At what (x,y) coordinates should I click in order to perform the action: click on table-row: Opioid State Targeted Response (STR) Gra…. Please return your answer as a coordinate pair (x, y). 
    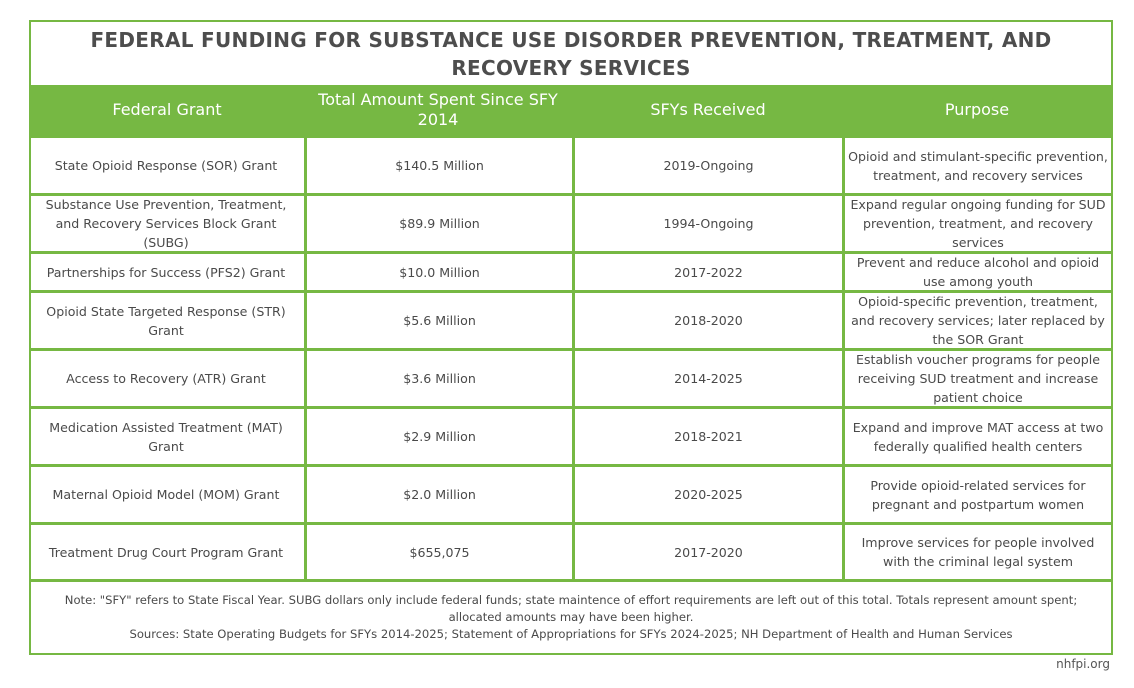
    Looking at the image, I should click on (571, 319).